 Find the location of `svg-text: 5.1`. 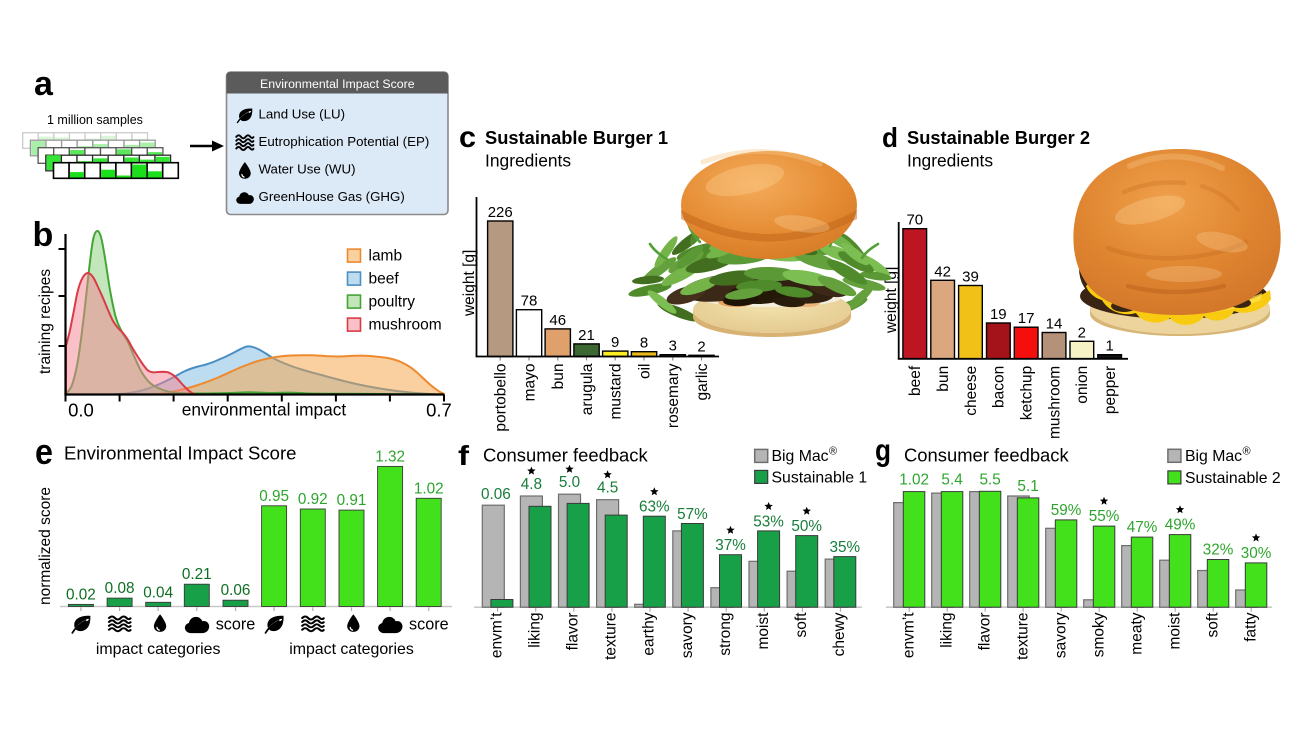

svg-text: 5.1 is located at coordinates (1027, 486).